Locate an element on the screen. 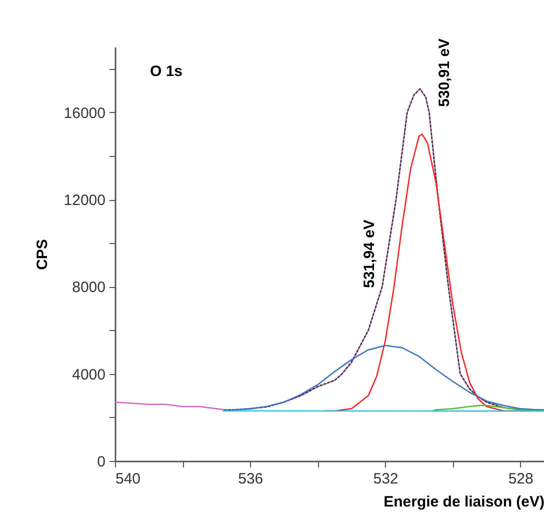 The image size is (544, 523). annotation: 530,91 eV is located at coordinates (445, 72).